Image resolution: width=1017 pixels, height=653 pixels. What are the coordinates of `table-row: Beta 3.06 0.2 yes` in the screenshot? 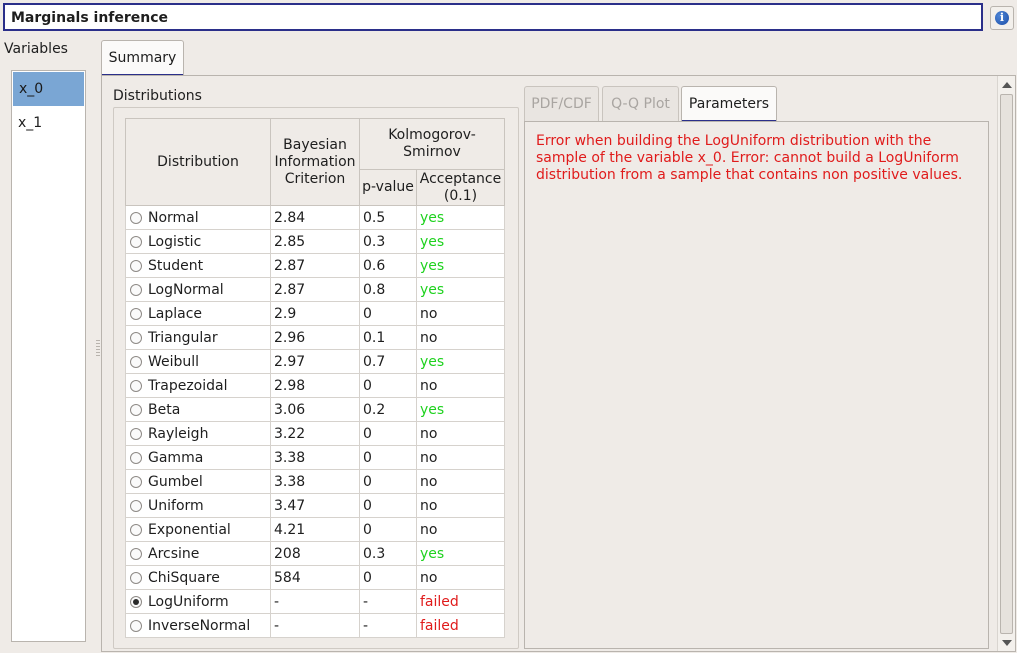 It's located at (315, 409).